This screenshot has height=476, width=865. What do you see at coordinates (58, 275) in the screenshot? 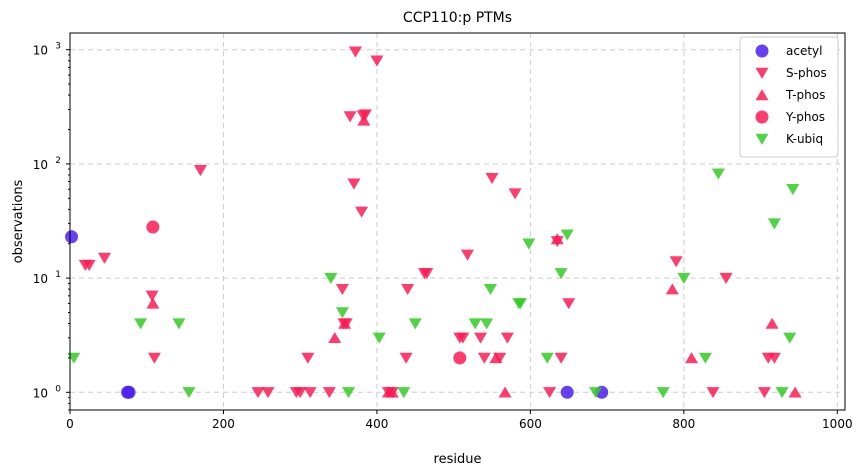
I see `y-tick-exponent: 1` at bounding box center [58, 275].